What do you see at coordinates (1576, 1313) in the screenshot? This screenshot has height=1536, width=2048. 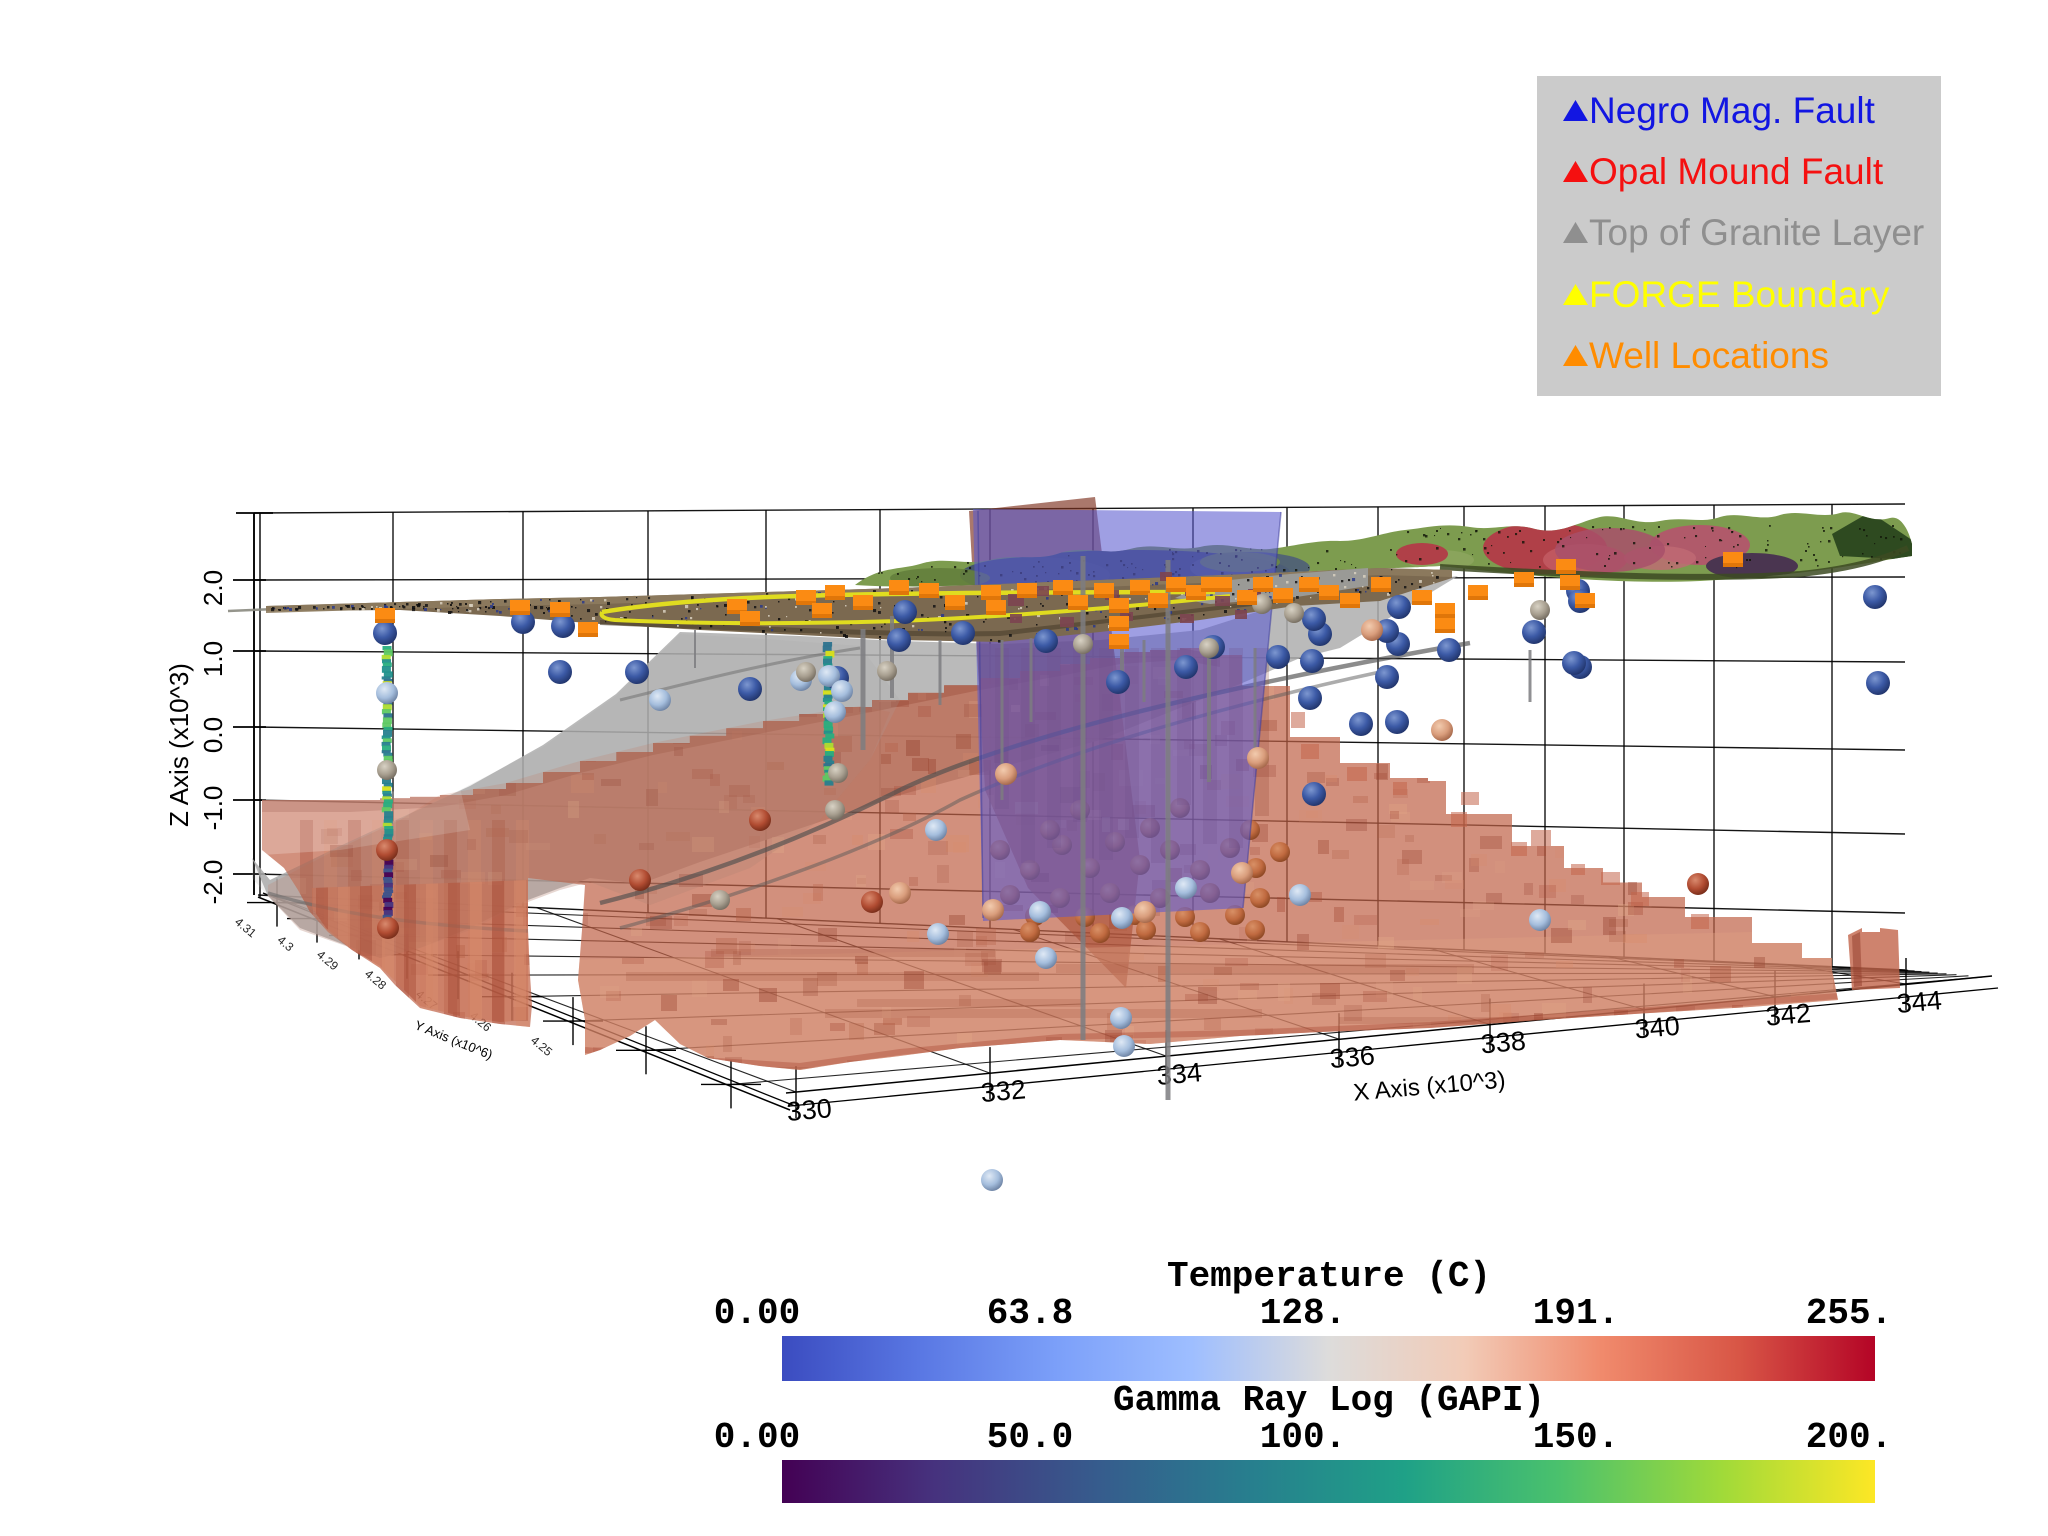 I see `svg-text: 191.` at bounding box center [1576, 1313].